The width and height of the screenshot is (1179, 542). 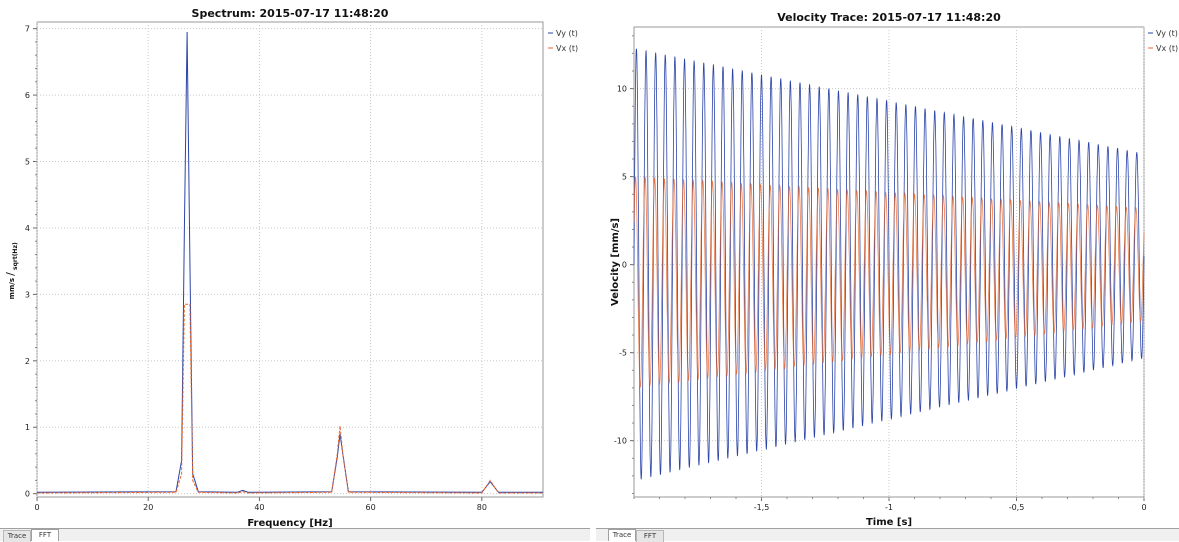 I want to click on y-axis-label: Velocity [mm/s], so click(x=615, y=262).